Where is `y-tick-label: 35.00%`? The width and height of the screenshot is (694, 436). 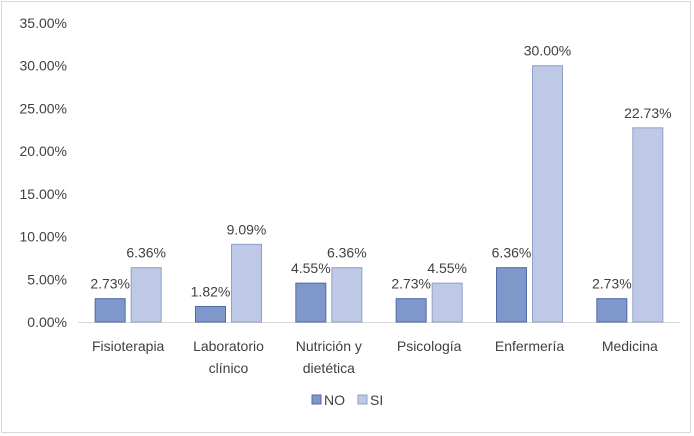 y-tick-label: 35.00% is located at coordinates (43, 23).